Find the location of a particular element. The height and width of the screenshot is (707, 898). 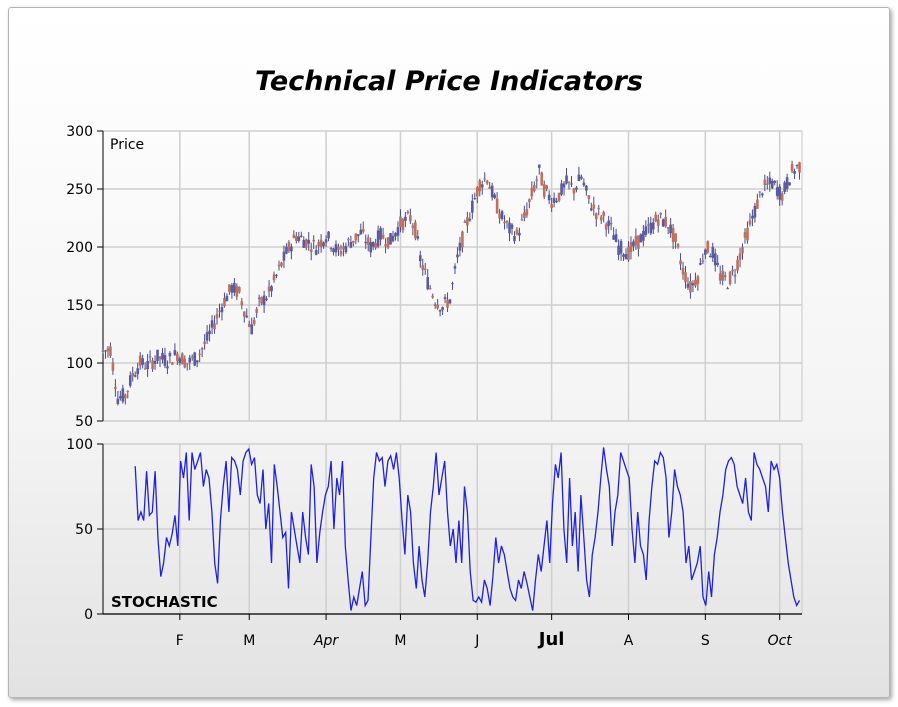

x-tick-label: Oct is located at coordinates (780, 641).